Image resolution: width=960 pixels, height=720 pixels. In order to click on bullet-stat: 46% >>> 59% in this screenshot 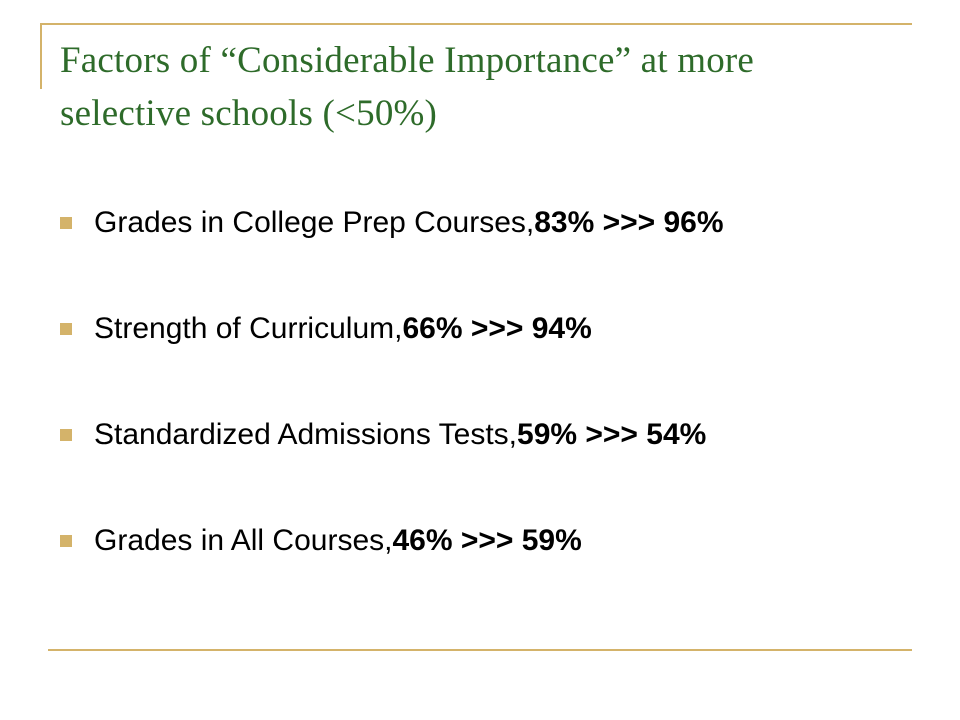, I will do `click(487, 540)`.